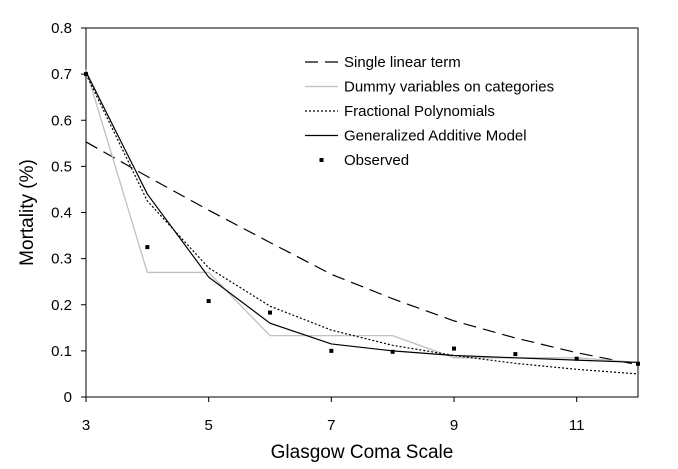 The width and height of the screenshot is (678, 469). What do you see at coordinates (61, 305) in the screenshot?
I see `y-tick-label: 0.2` at bounding box center [61, 305].